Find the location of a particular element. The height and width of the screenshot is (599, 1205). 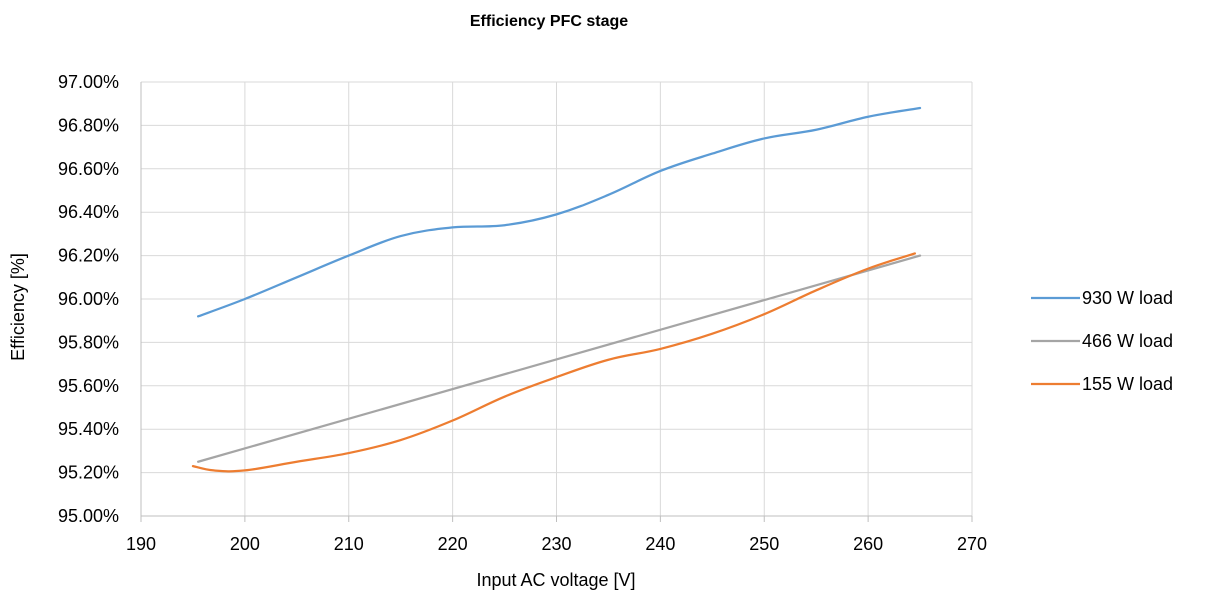

x-tick-label: 270 is located at coordinates (972, 544).